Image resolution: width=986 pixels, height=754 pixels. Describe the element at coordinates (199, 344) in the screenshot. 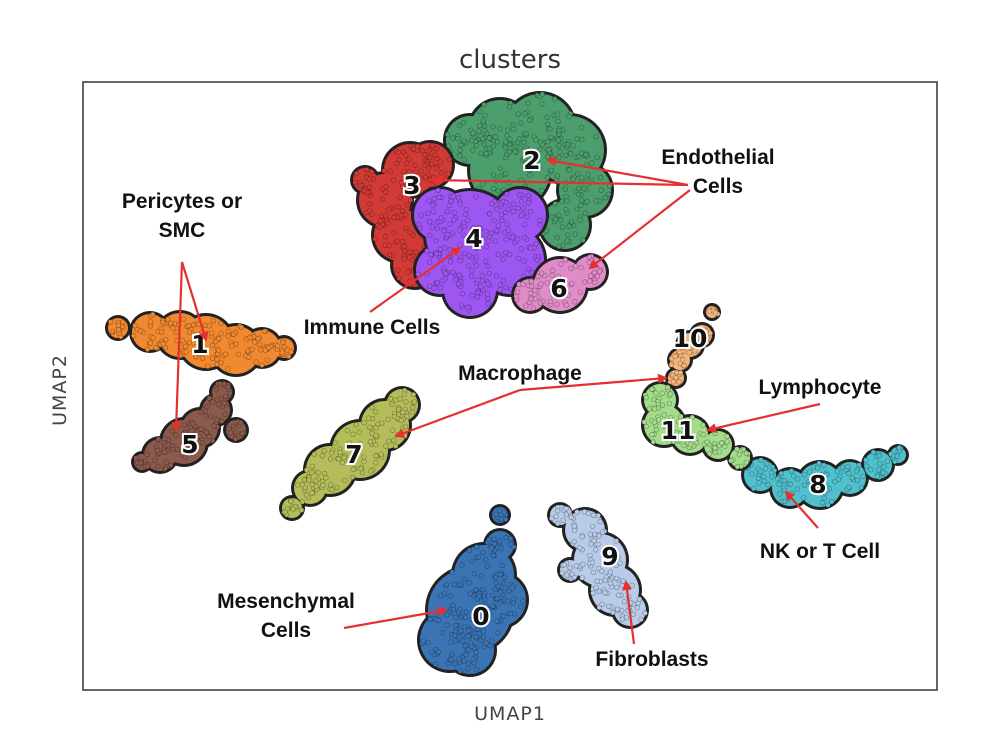

I see `cluster-label-1: 1` at that location.